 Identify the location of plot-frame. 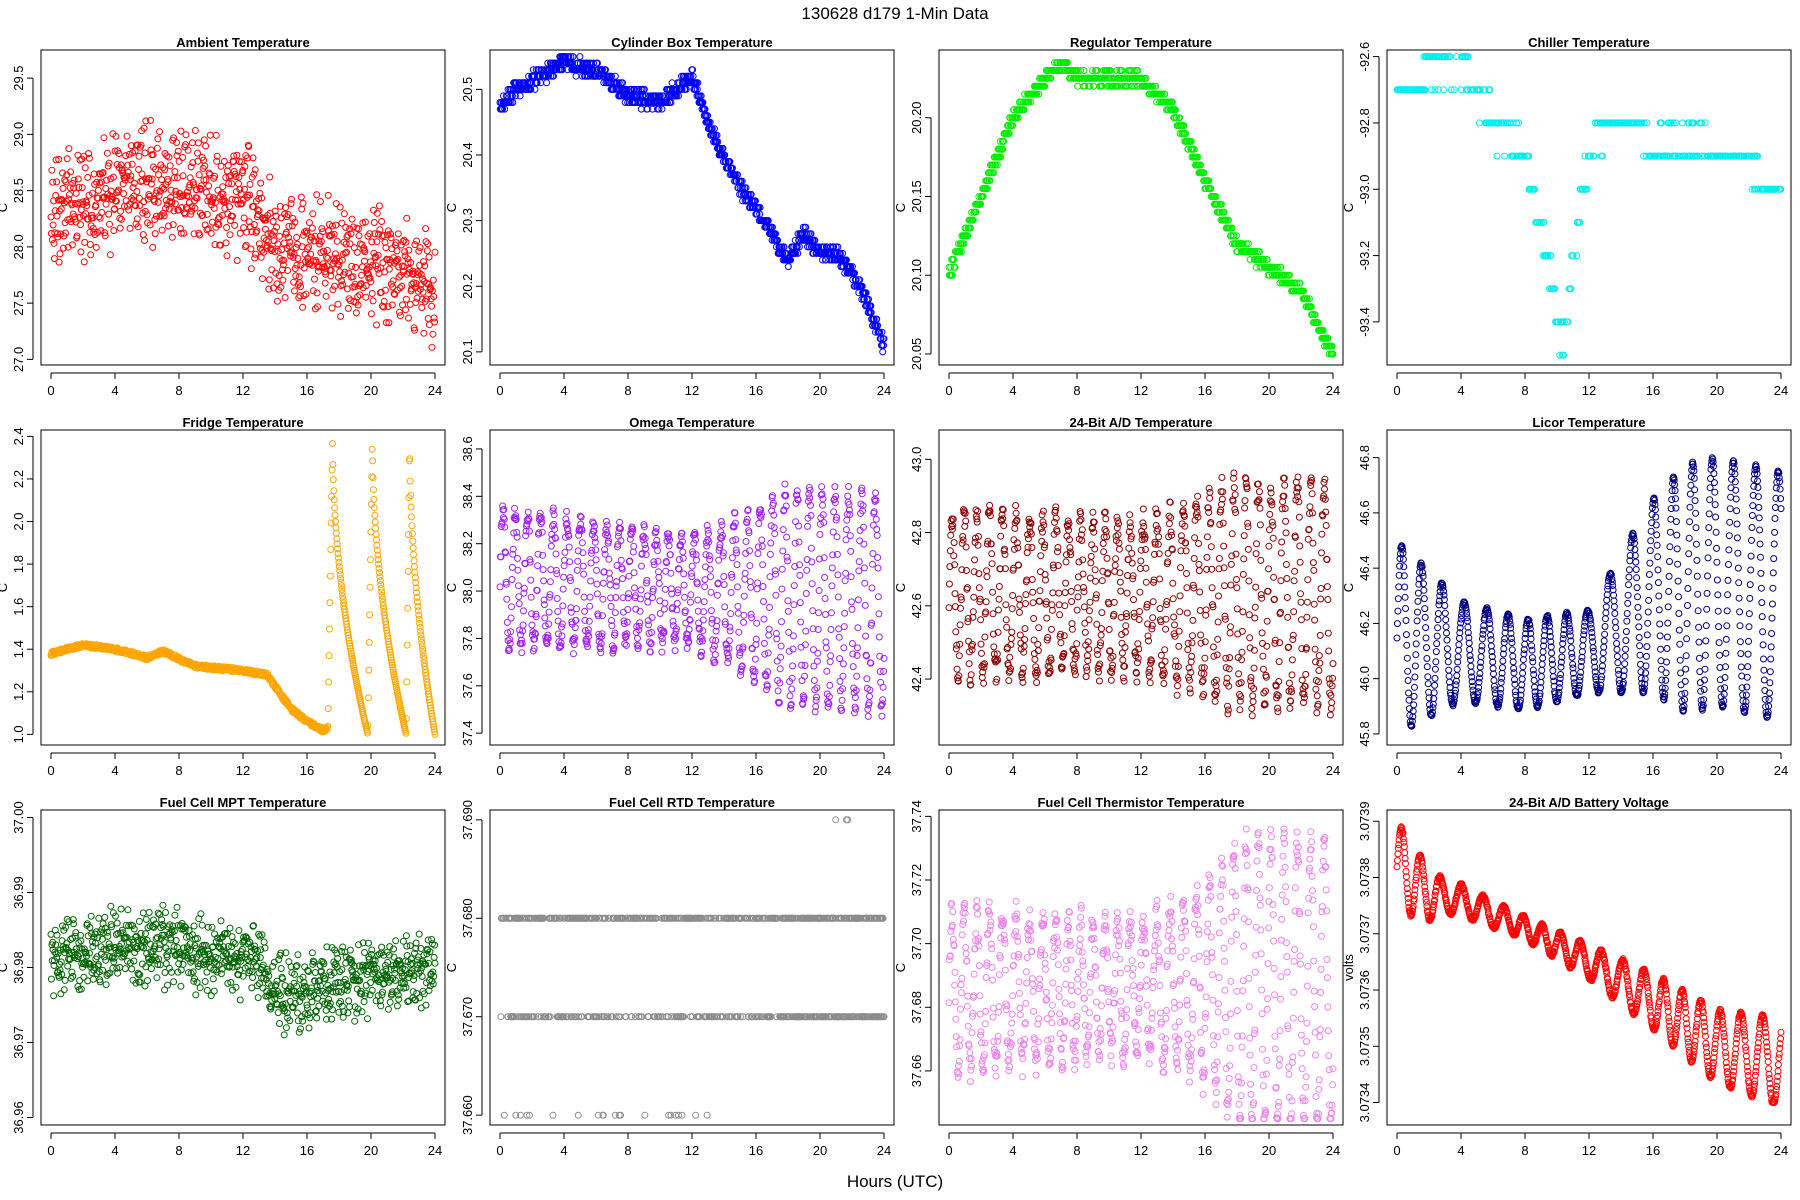
(1589, 207).